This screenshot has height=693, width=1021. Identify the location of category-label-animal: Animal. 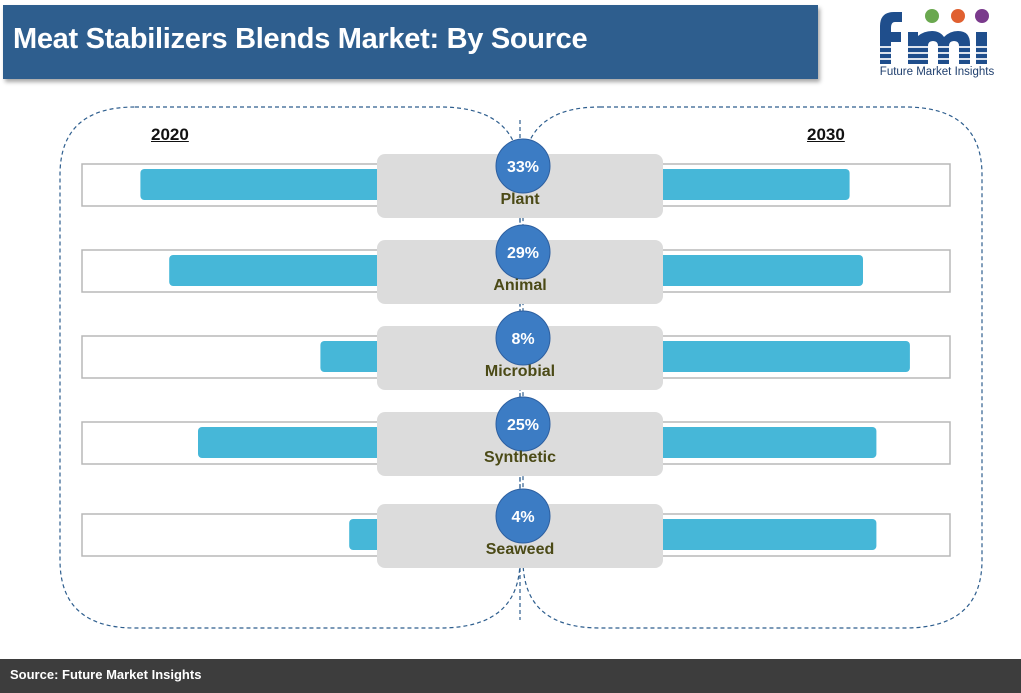
(519, 285).